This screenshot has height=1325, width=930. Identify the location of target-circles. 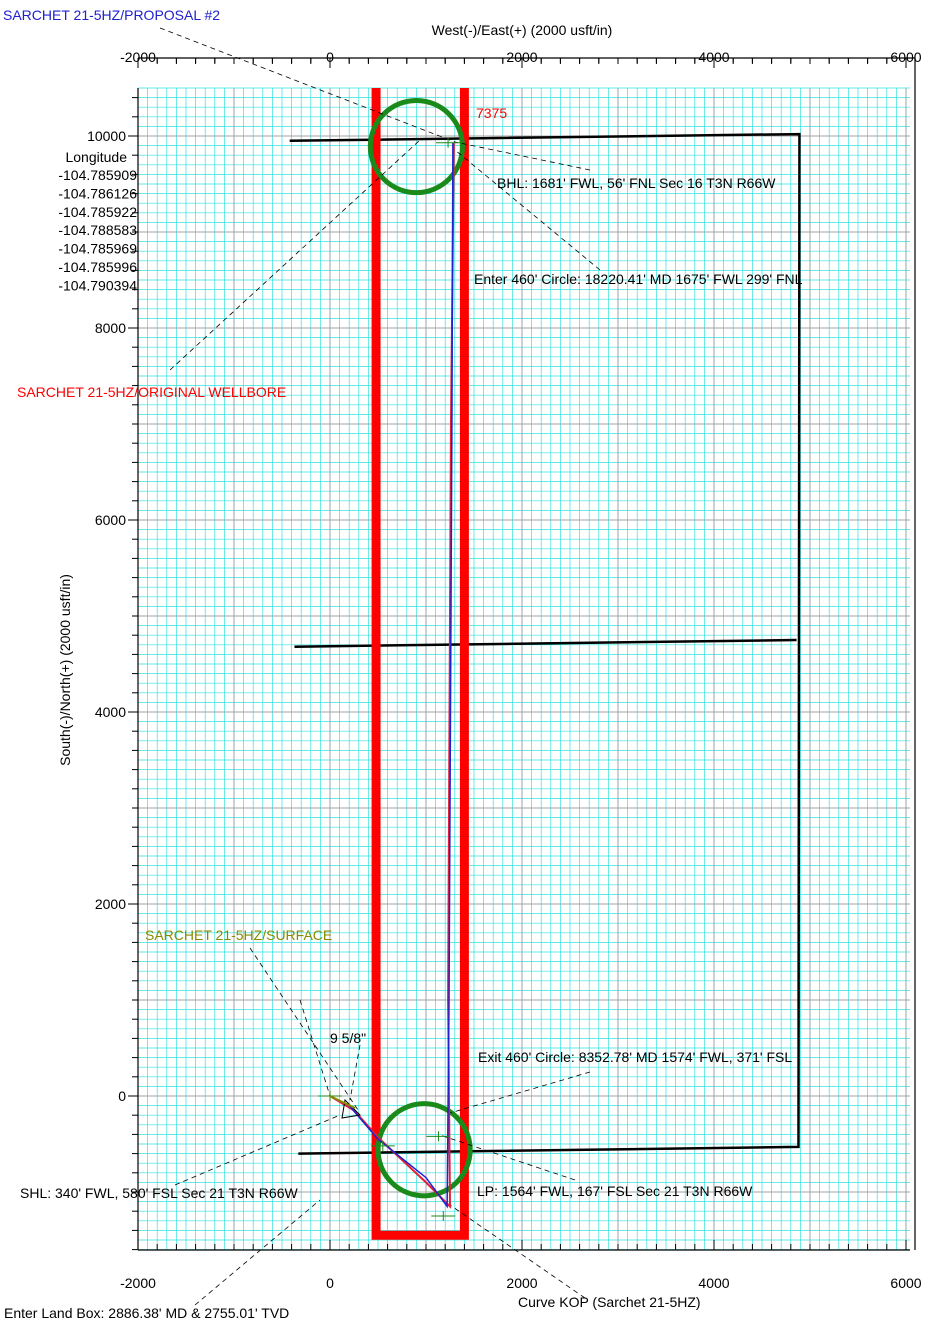
(420, 648).